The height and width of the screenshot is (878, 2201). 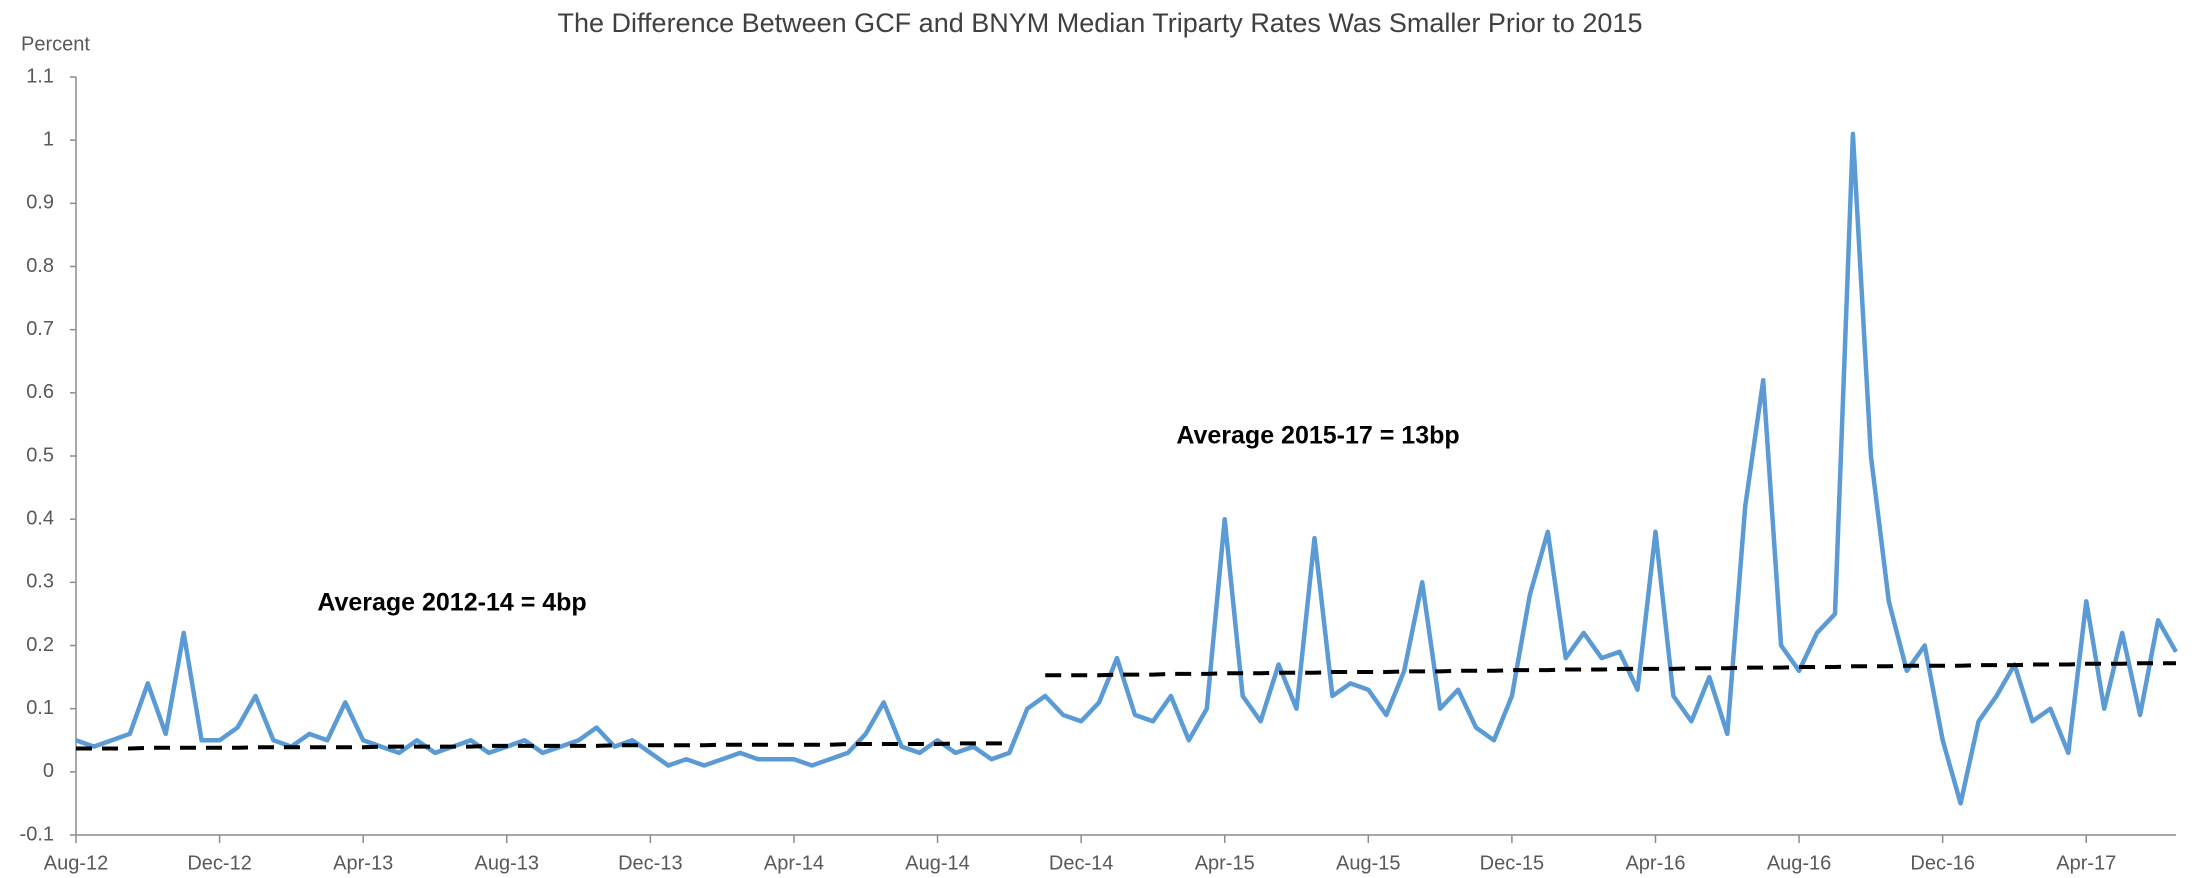 What do you see at coordinates (40, 392) in the screenshot?
I see `y-tick-label: 0.6` at bounding box center [40, 392].